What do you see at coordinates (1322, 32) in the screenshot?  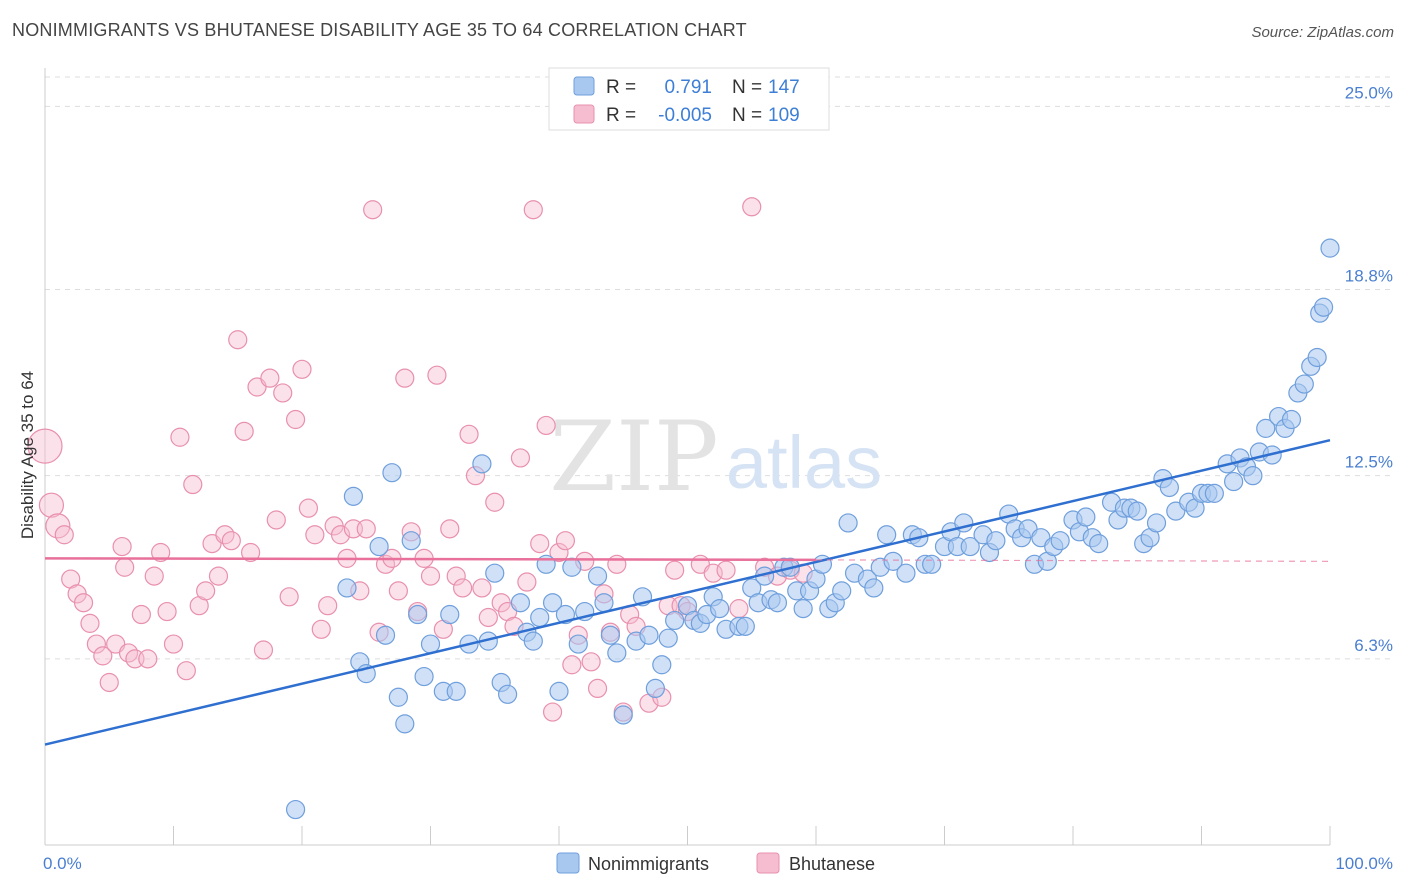 I see `chart-source: Source: ZipAtlas.com` at bounding box center [1322, 32].